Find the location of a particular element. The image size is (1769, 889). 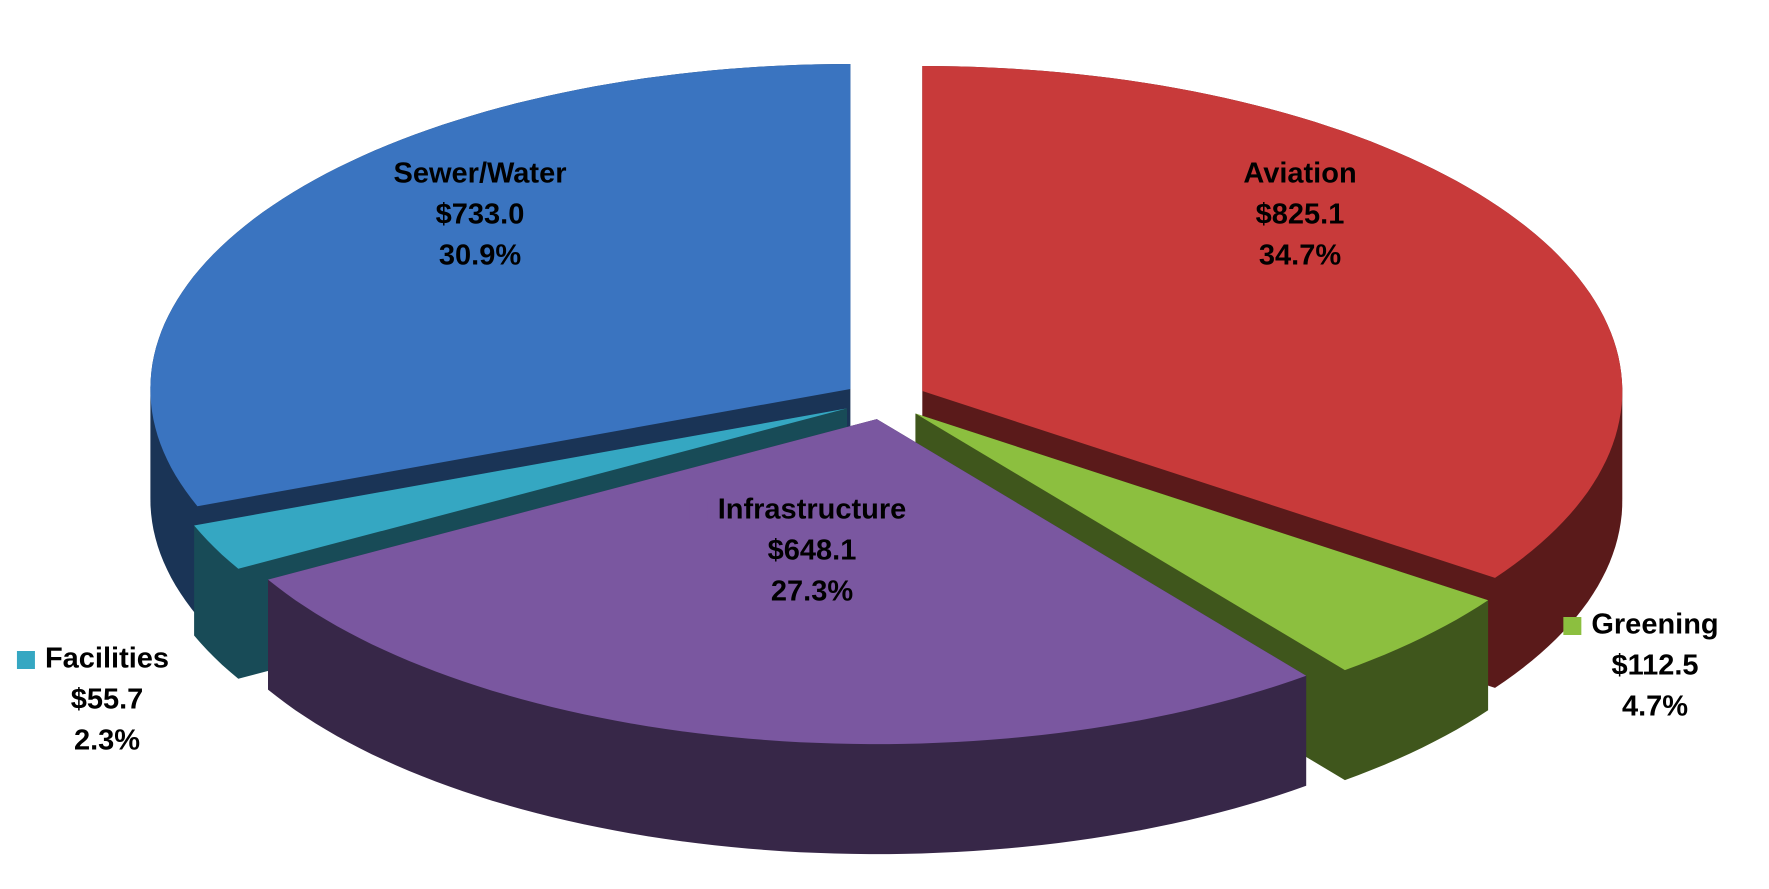

value-label: $112.5 is located at coordinates (1654, 666).